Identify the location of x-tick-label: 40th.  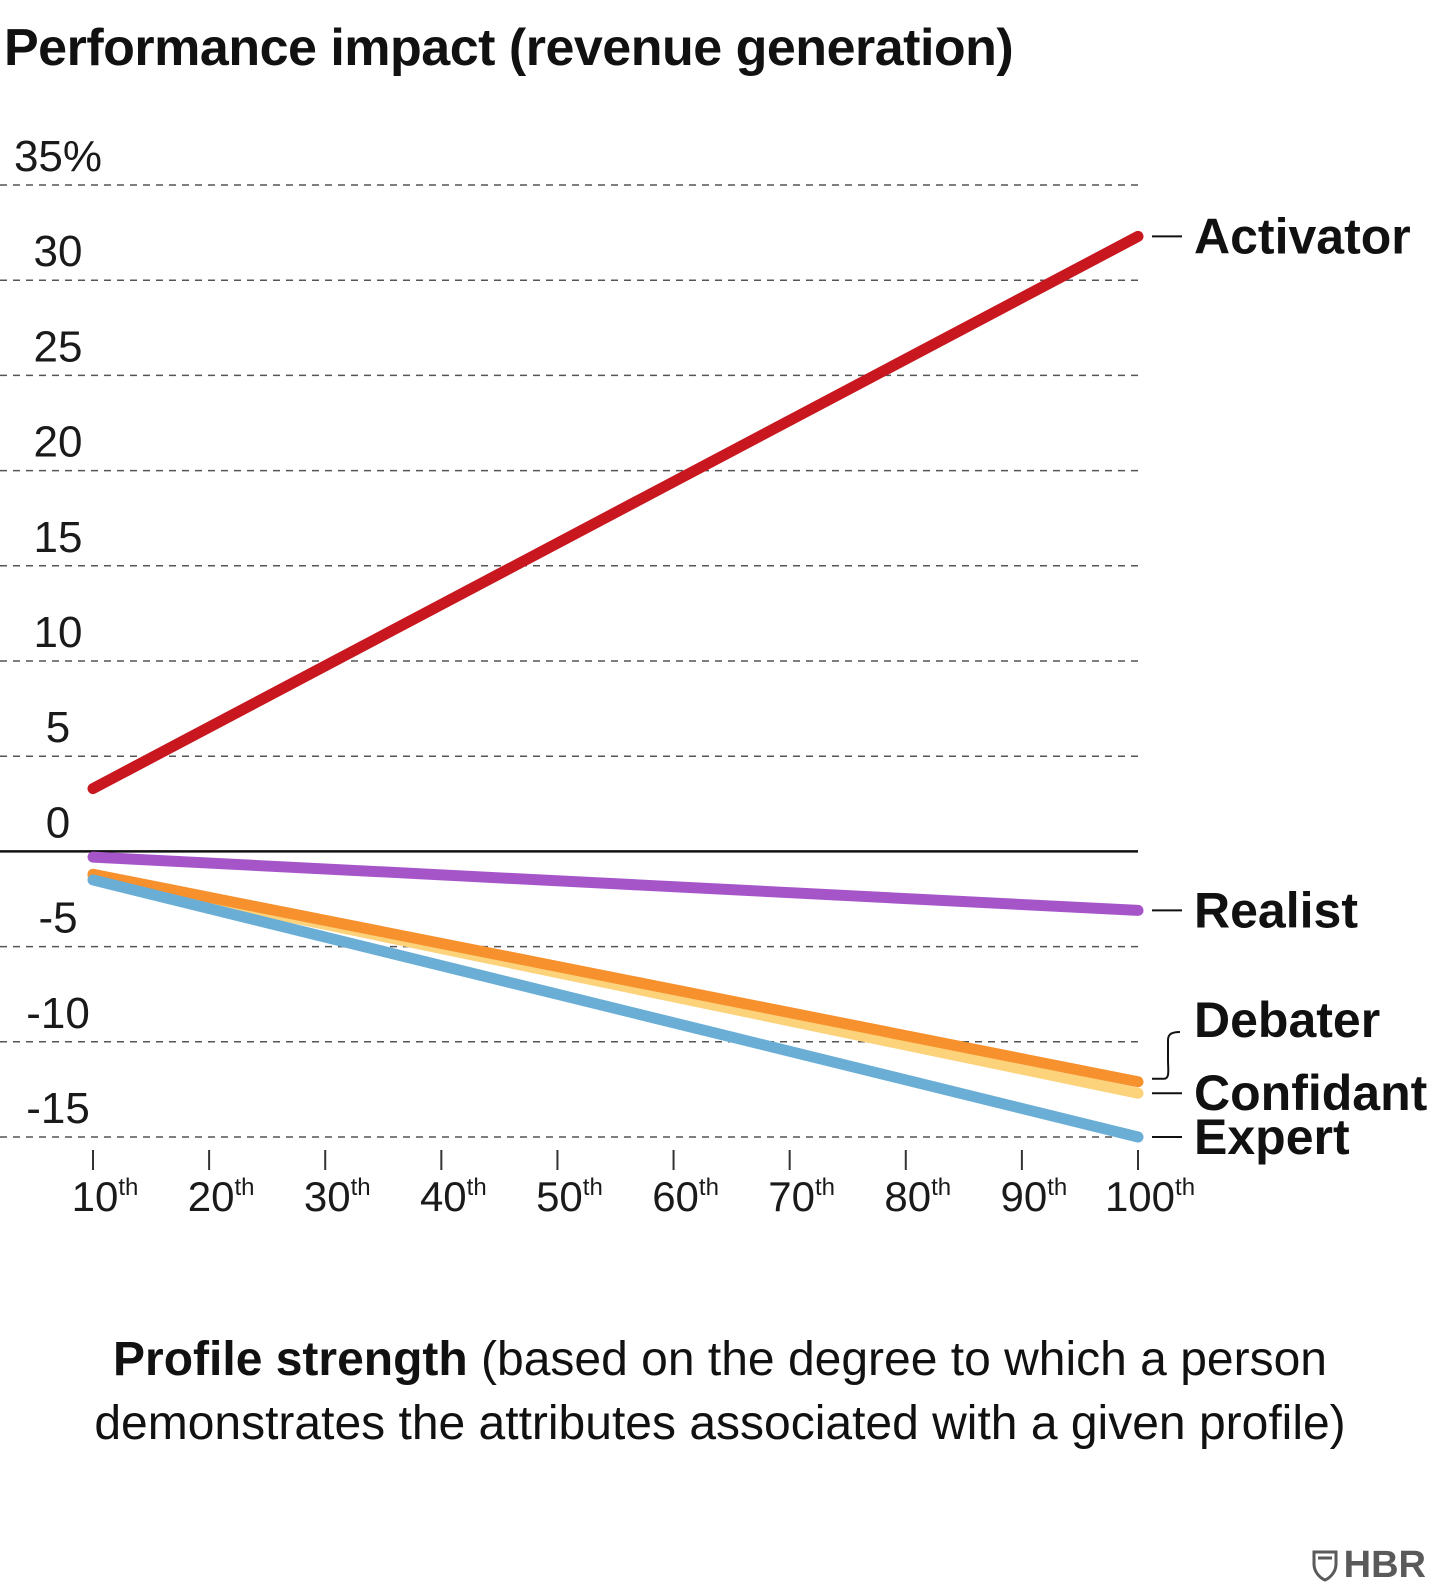
(453, 1196).